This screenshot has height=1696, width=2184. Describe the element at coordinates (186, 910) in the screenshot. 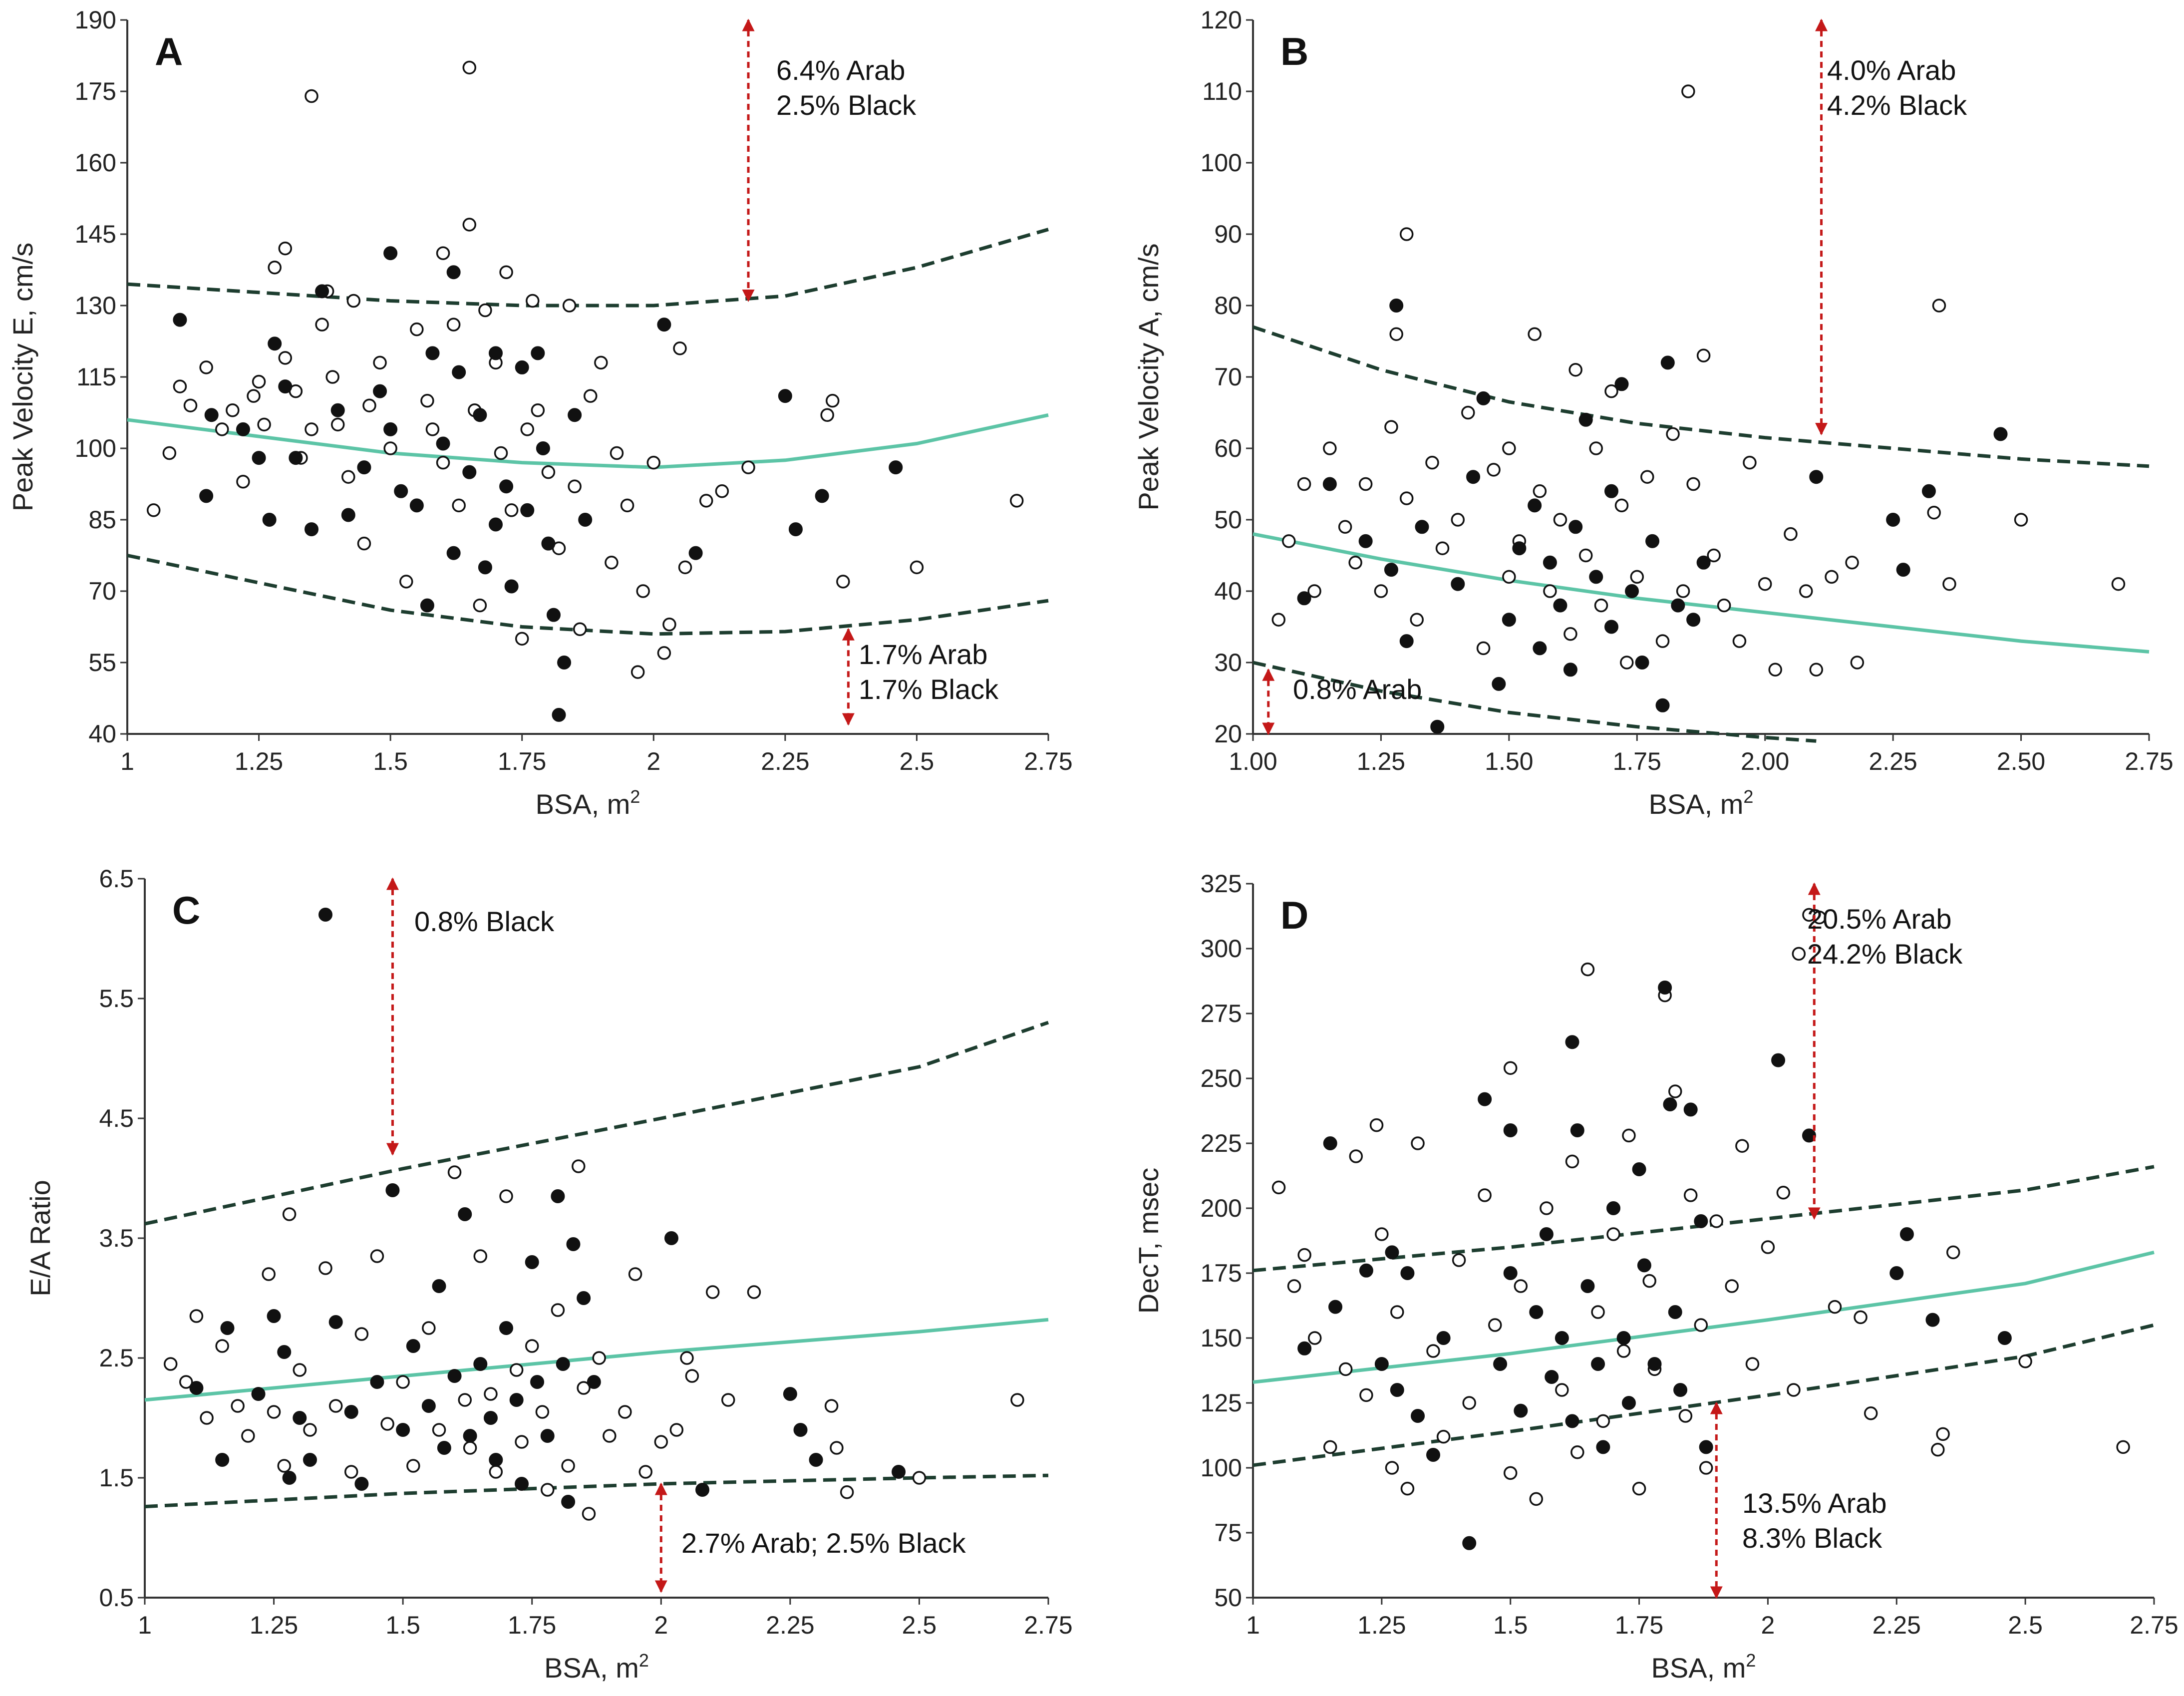

I see `panel-label: C` at that location.